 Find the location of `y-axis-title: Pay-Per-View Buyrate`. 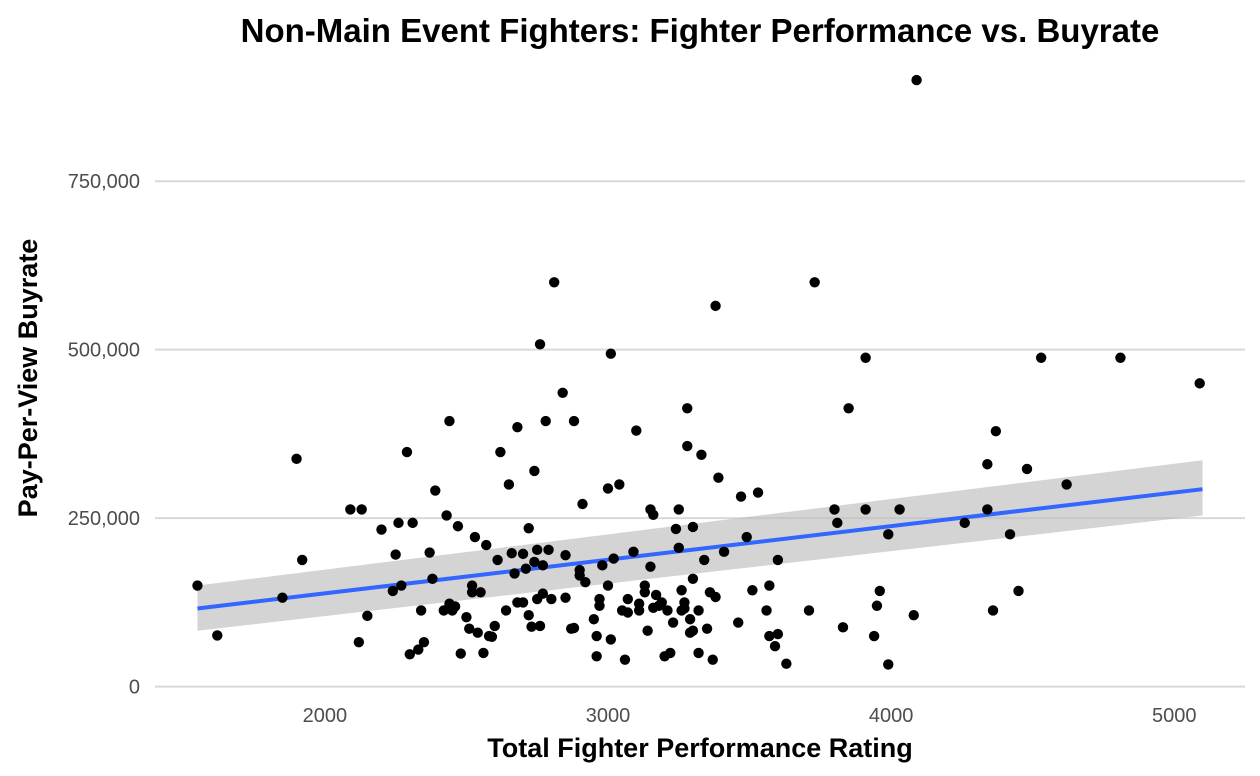

y-axis-title: Pay-Per-View Buyrate is located at coordinates (28, 378).